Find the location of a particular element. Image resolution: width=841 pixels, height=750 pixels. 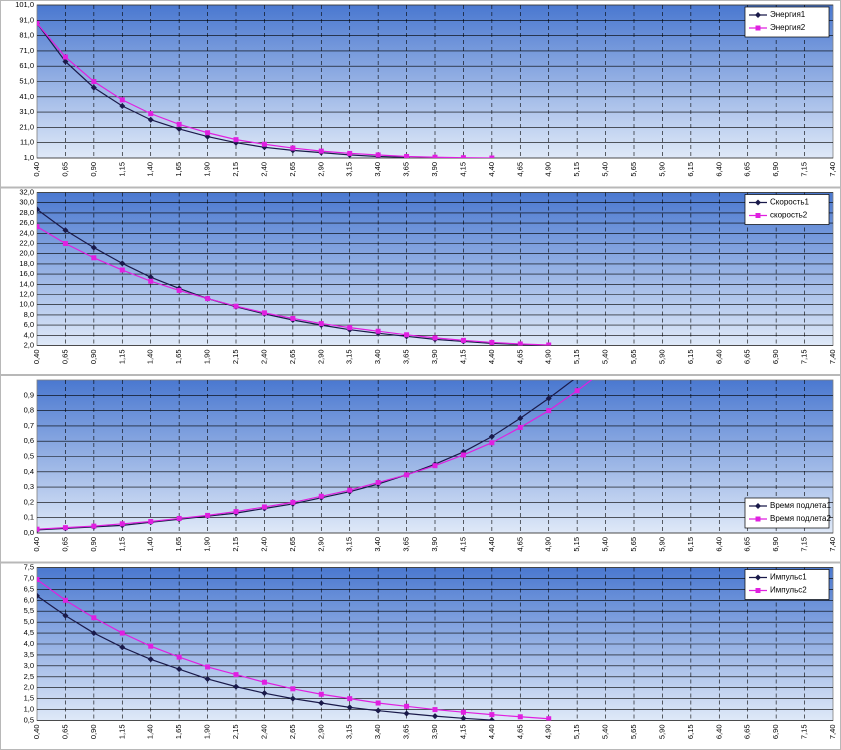

y-tick-label: 10,0 is located at coordinates (26, 304).